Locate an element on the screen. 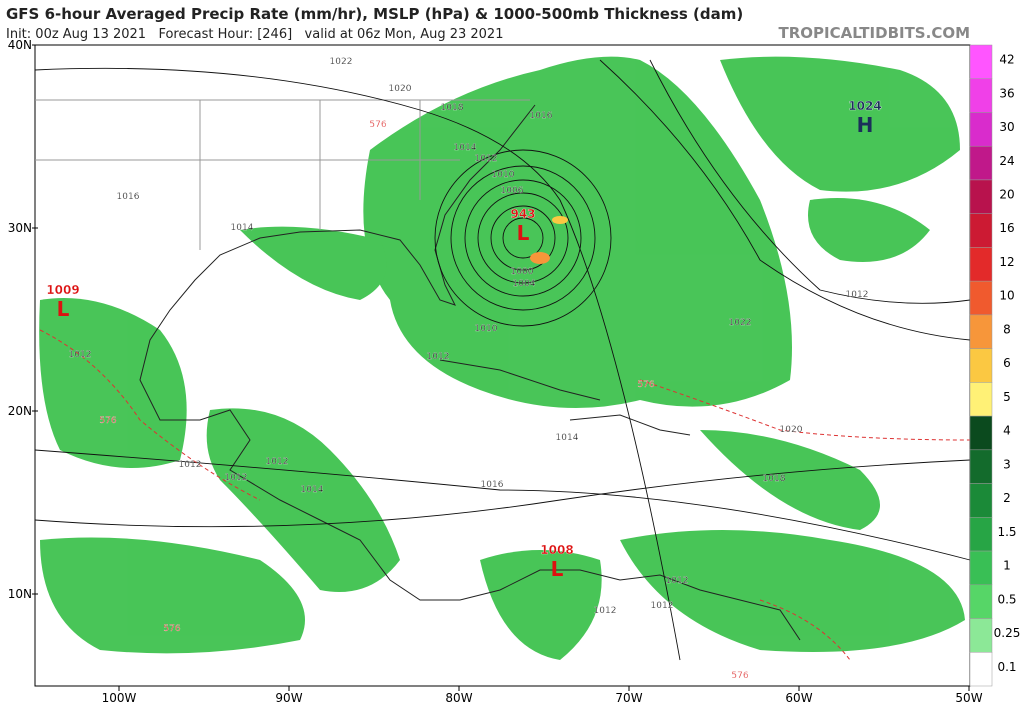 Image resolution: width=1024 pixels, height=710 pixels. colorbar-label: 0.1 is located at coordinates (1006, 667).